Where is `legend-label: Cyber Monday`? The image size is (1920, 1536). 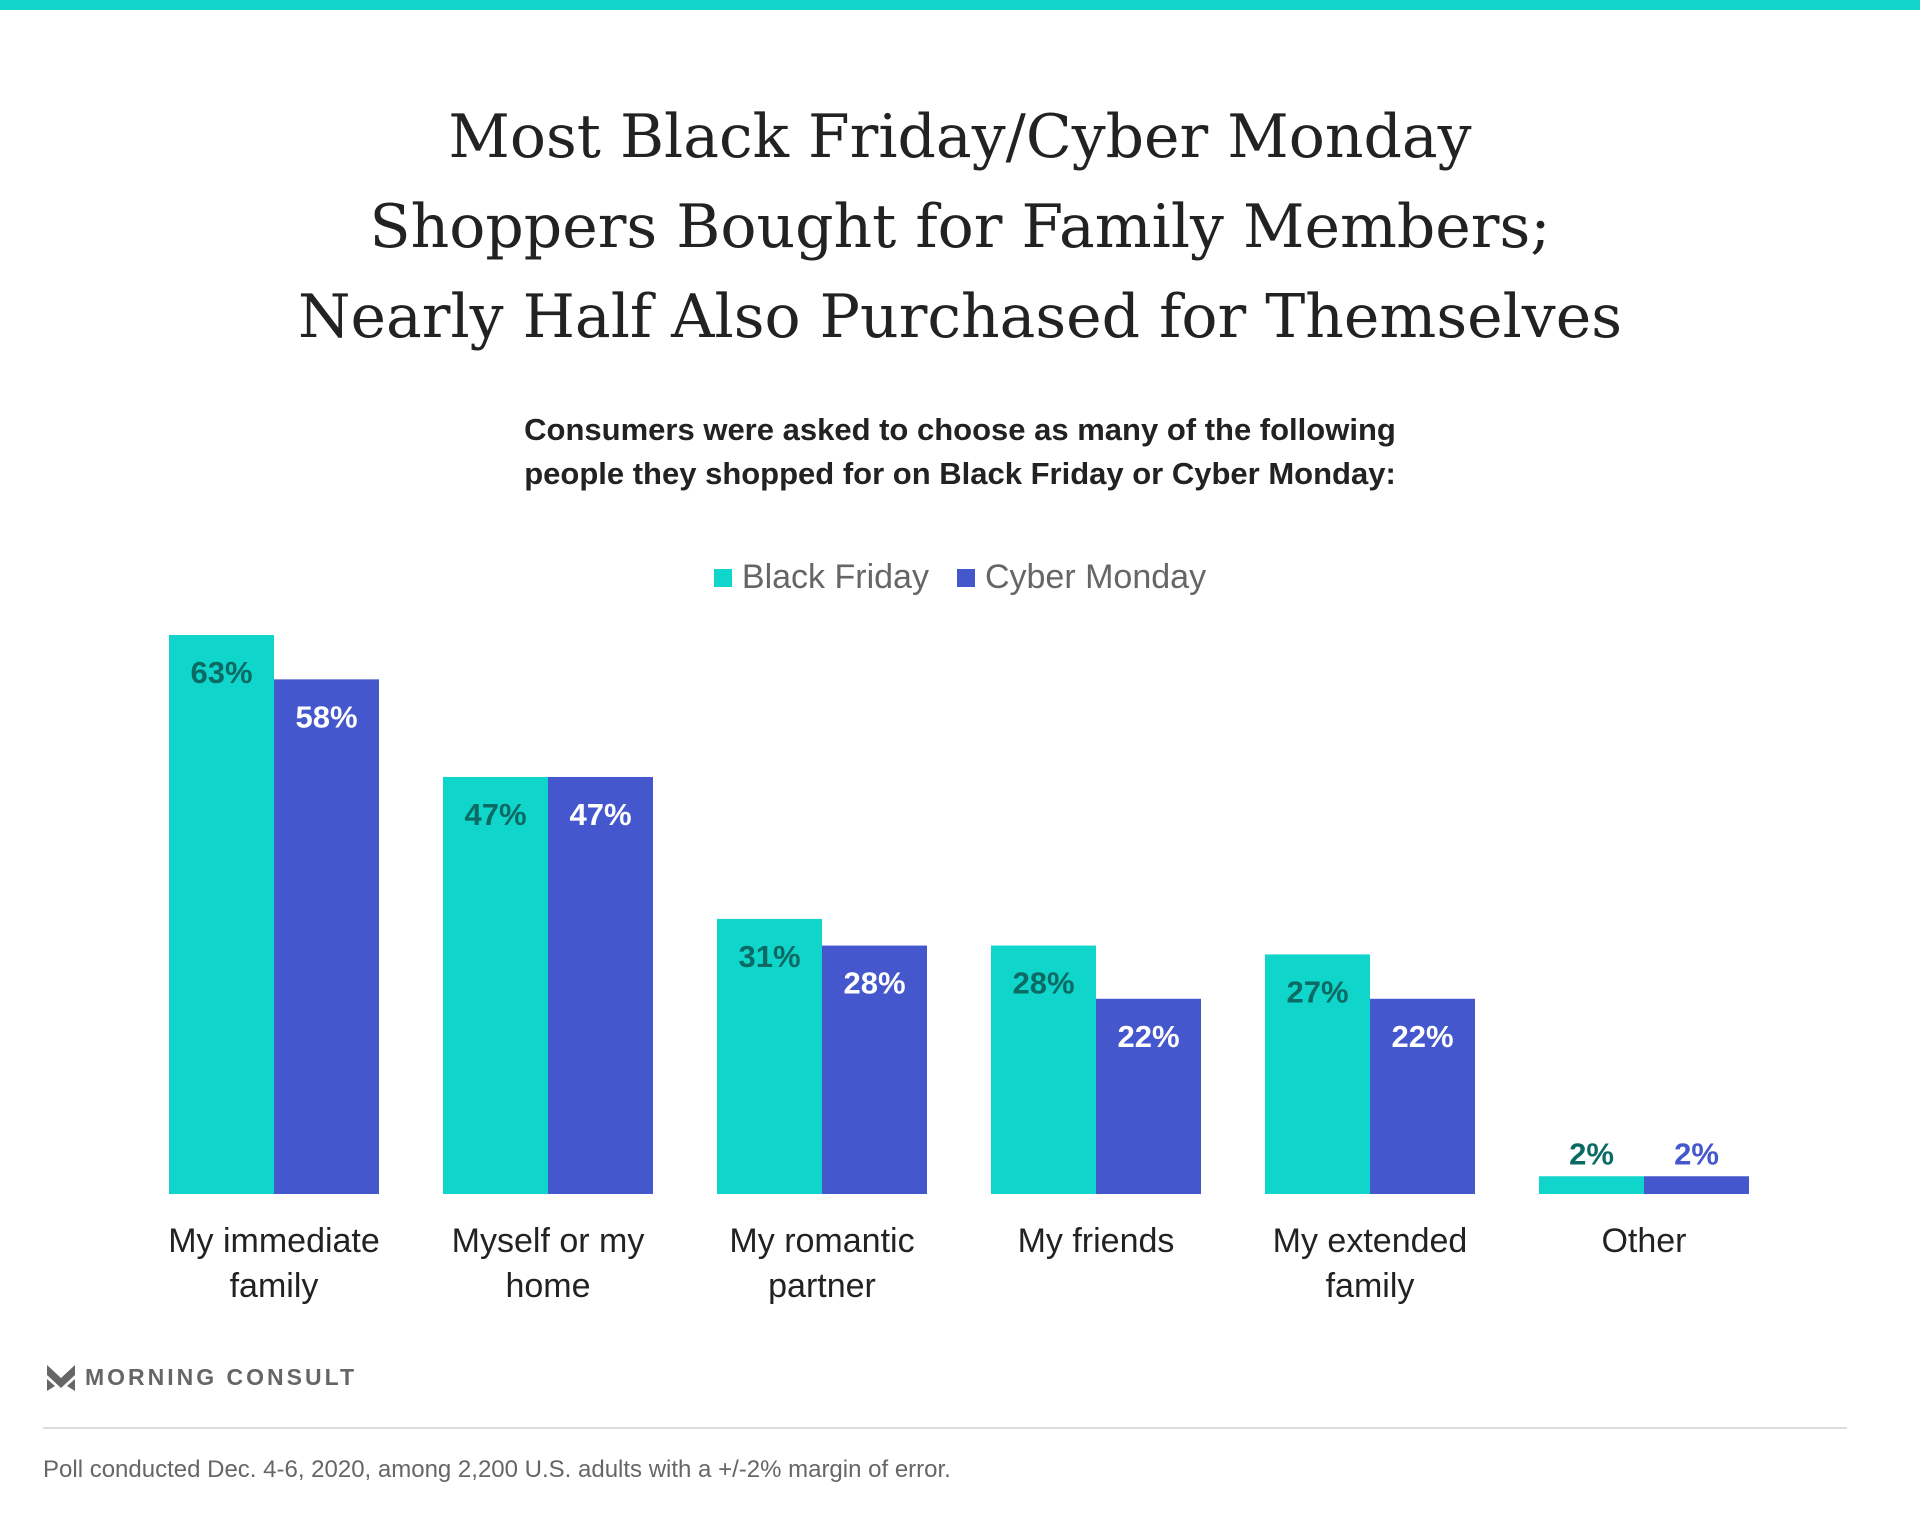
legend-label: Cyber Monday is located at coordinates (1095, 577).